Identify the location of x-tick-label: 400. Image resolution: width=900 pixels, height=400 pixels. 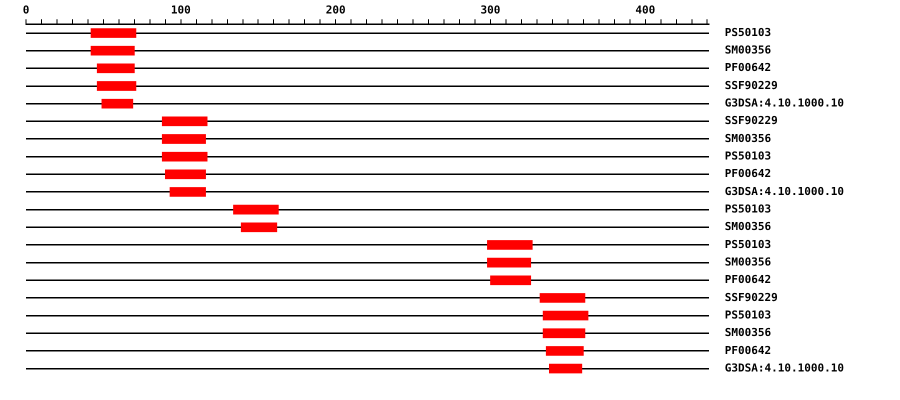
(645, 9).